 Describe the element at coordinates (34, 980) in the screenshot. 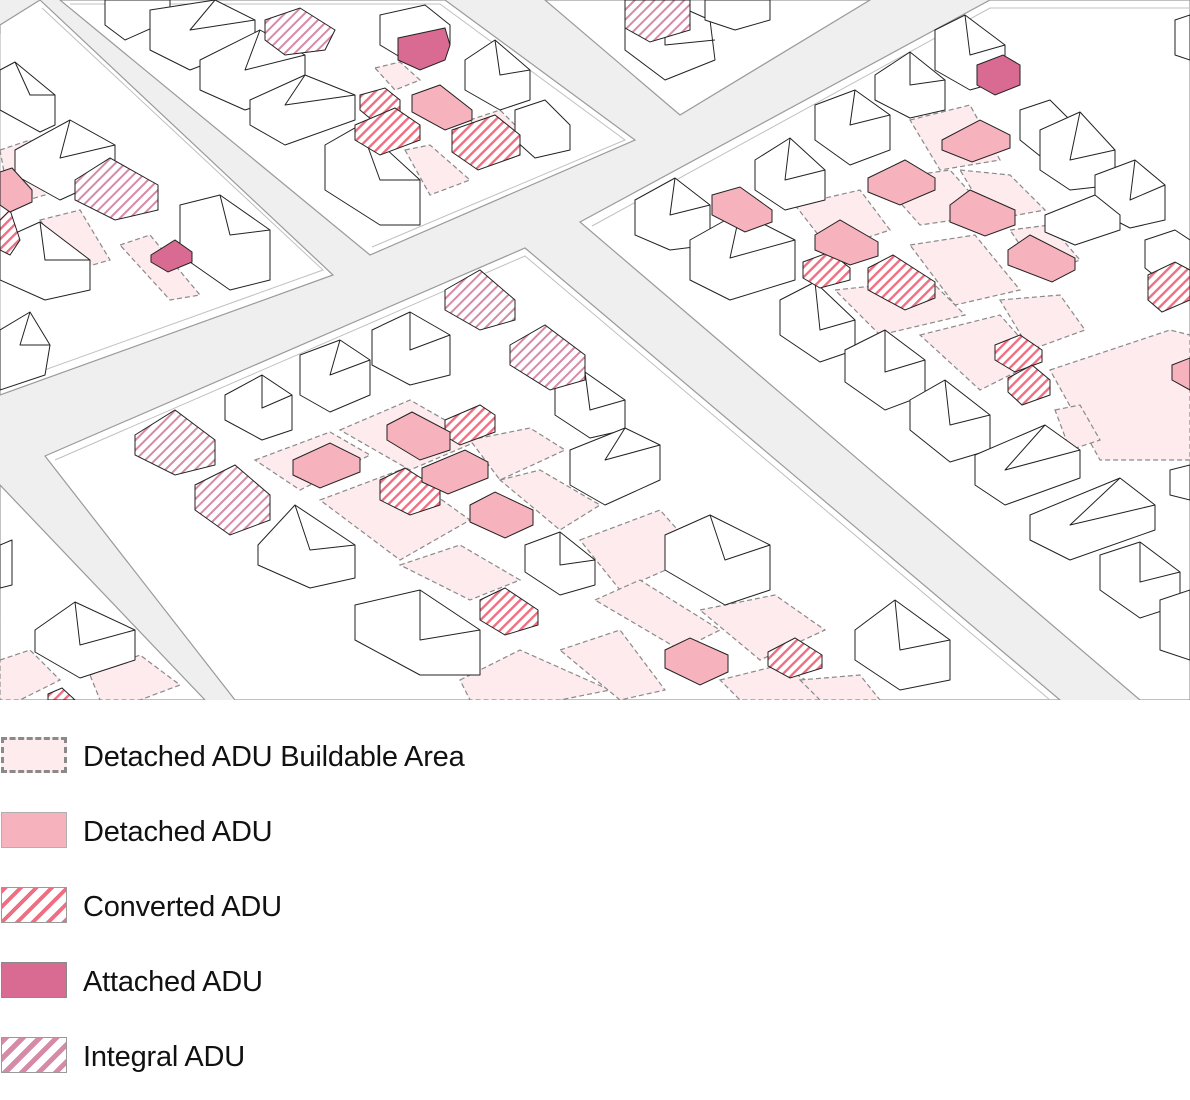

I see `dark-pink-swatch-icon` at that location.